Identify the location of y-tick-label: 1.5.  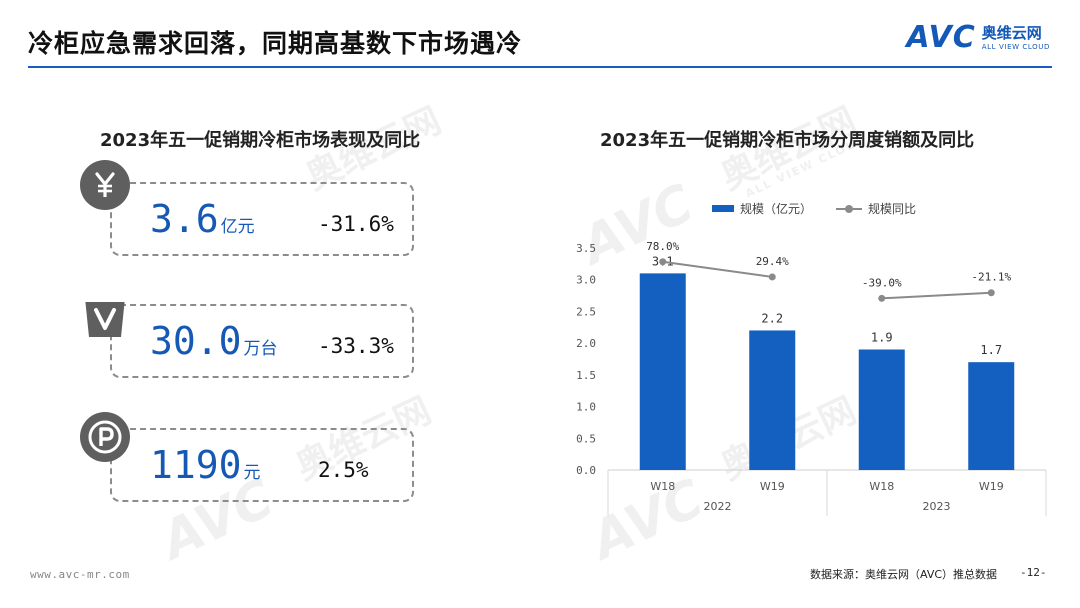
(586, 375).